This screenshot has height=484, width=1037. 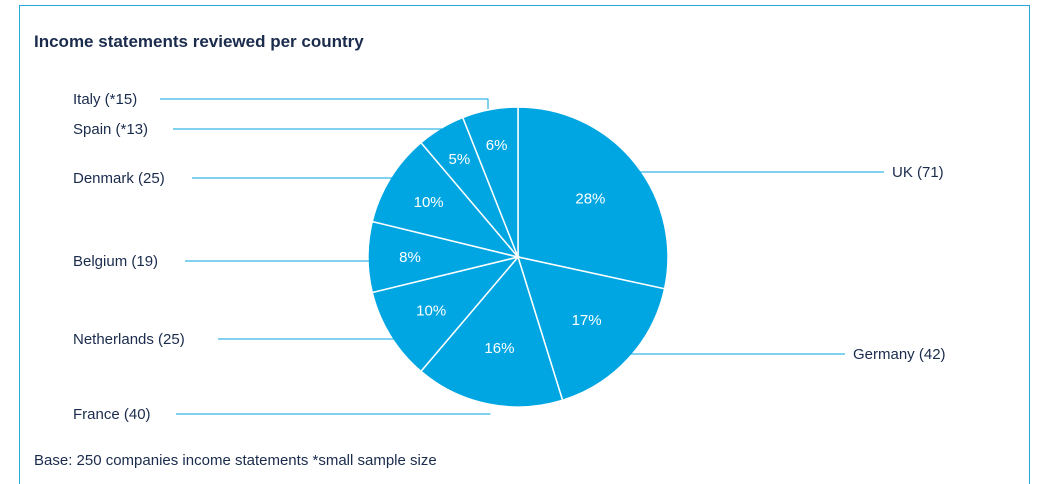 What do you see at coordinates (105, 99) in the screenshot?
I see `category-label-italy: Italy (*15)` at bounding box center [105, 99].